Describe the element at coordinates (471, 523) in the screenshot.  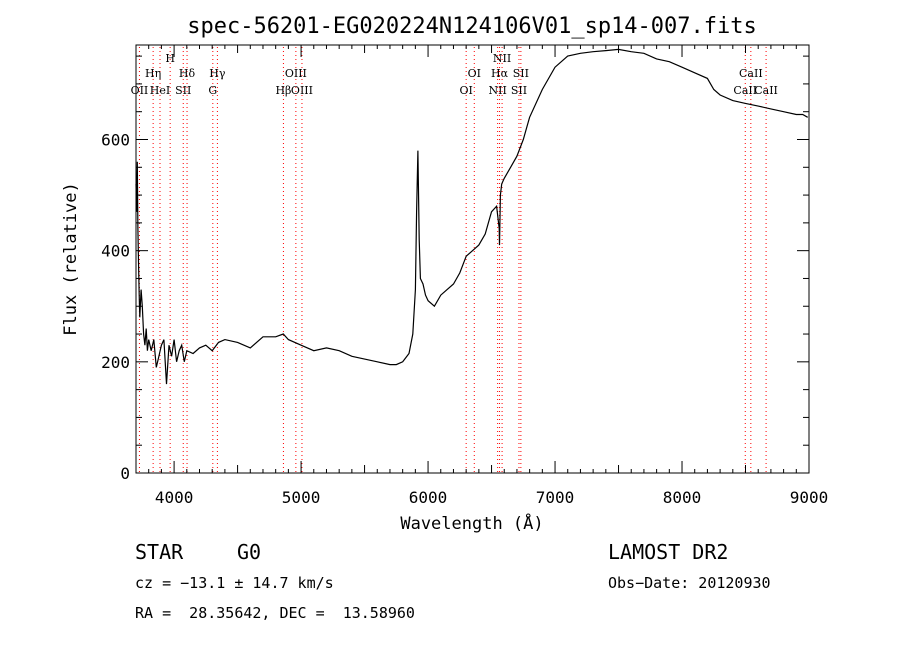
I see `x-axis-label: Wavelength (Å)` at that location.